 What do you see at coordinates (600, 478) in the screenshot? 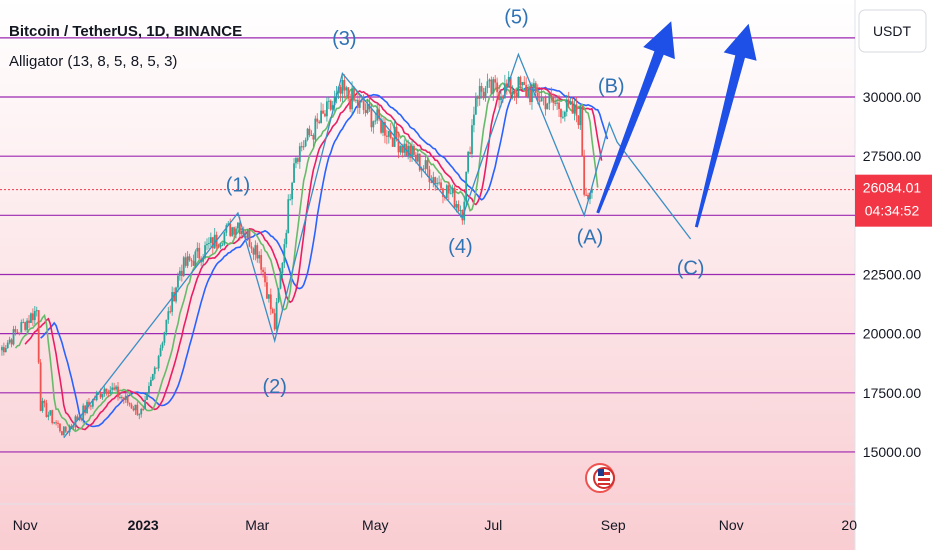
I see `event-flag-icon` at bounding box center [600, 478].